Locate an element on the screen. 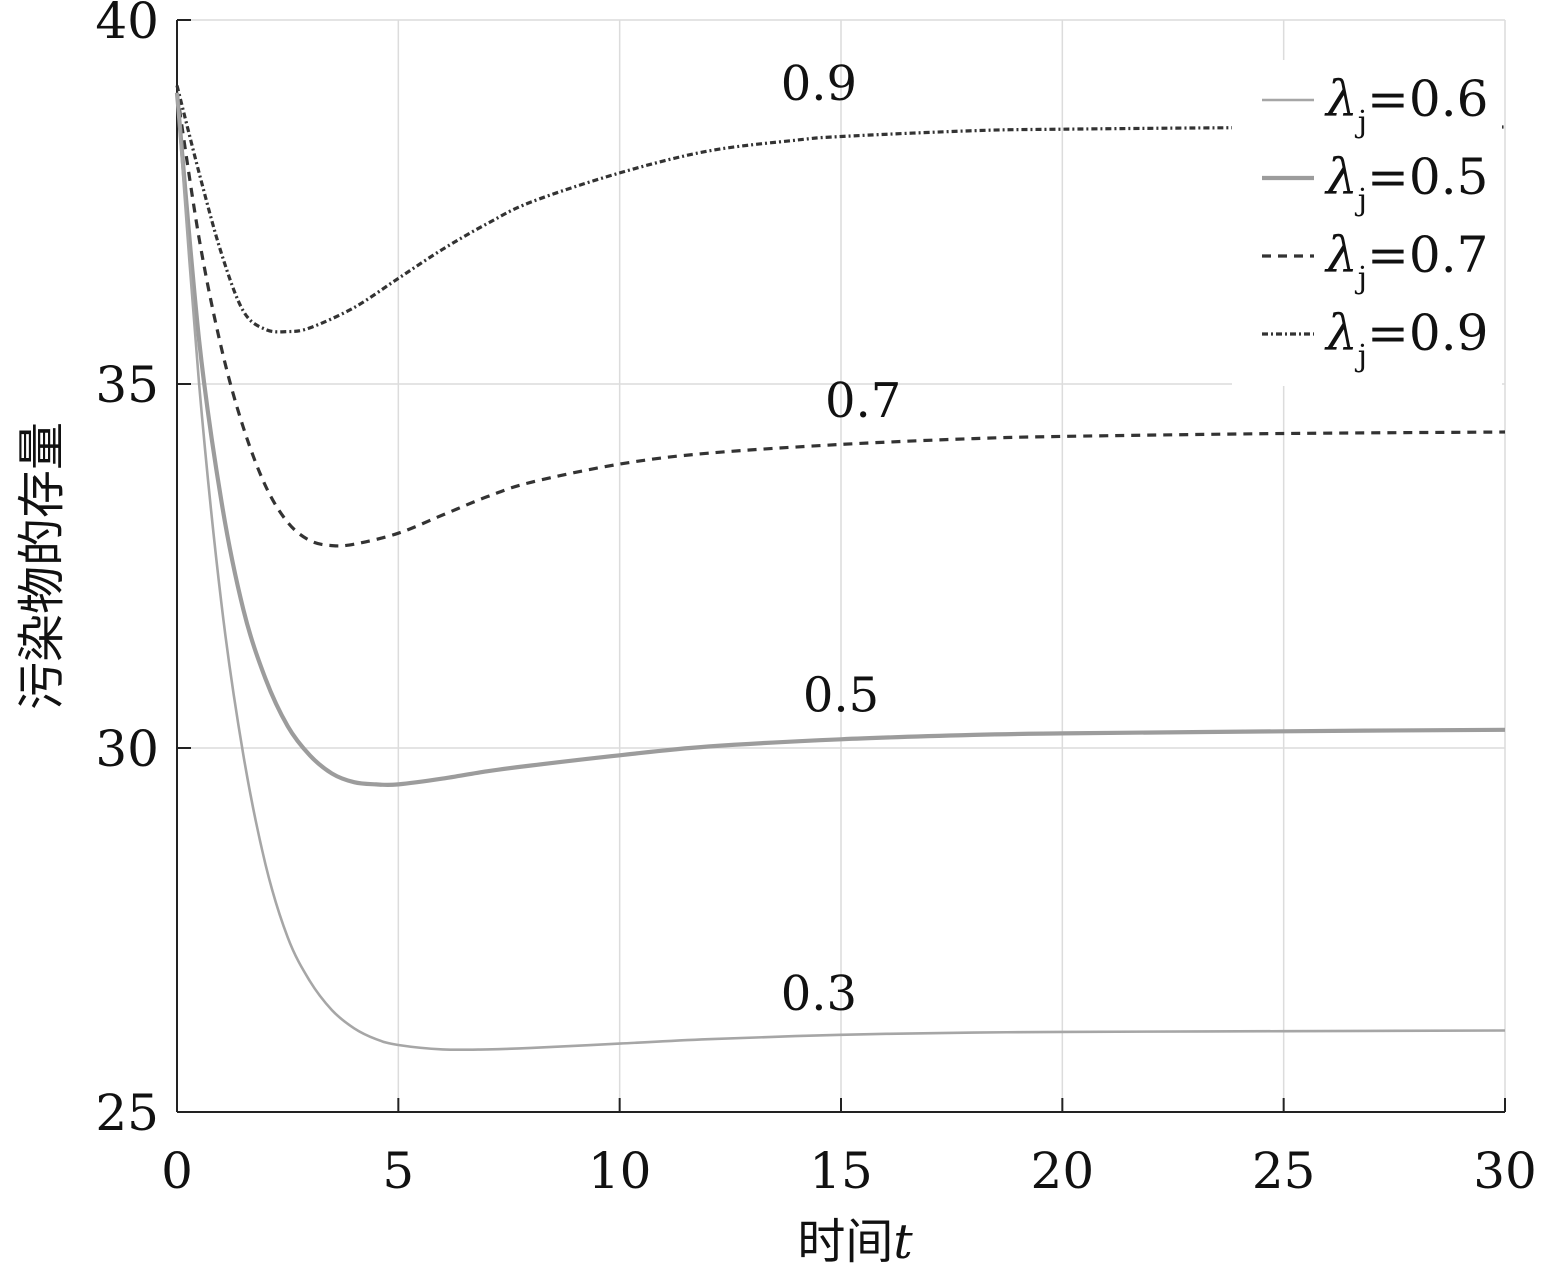 Image resolution: width=1546 pixels, height=1271 pixels. x-tick-label-3: 15 is located at coordinates (841, 1171).